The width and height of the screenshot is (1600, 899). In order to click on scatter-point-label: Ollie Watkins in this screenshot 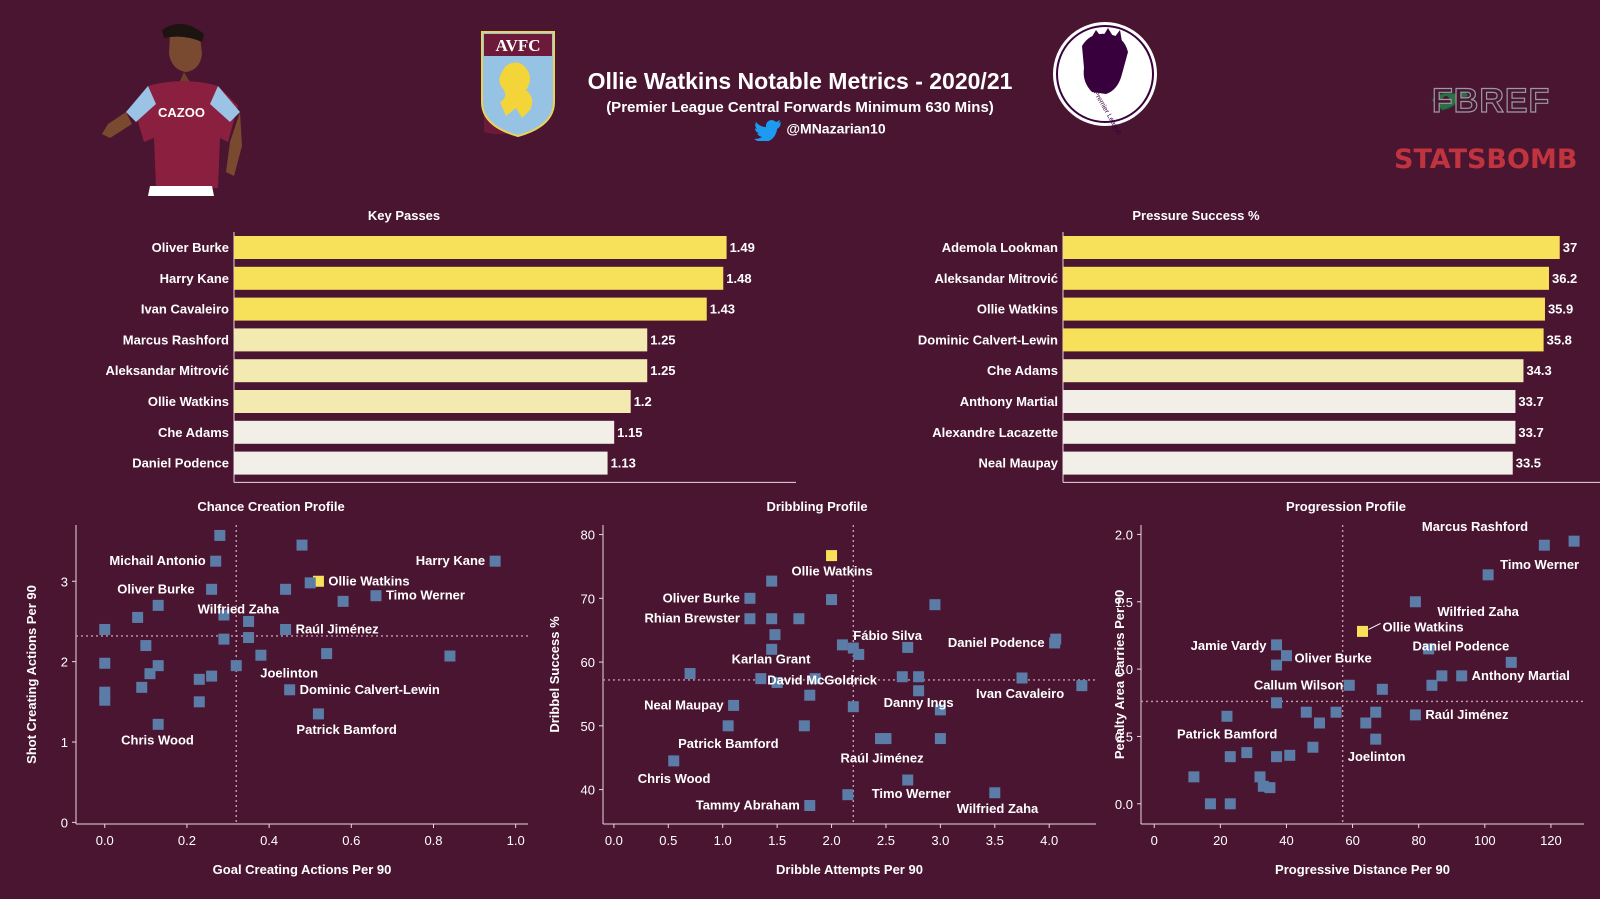, I will do `click(832, 571)`.